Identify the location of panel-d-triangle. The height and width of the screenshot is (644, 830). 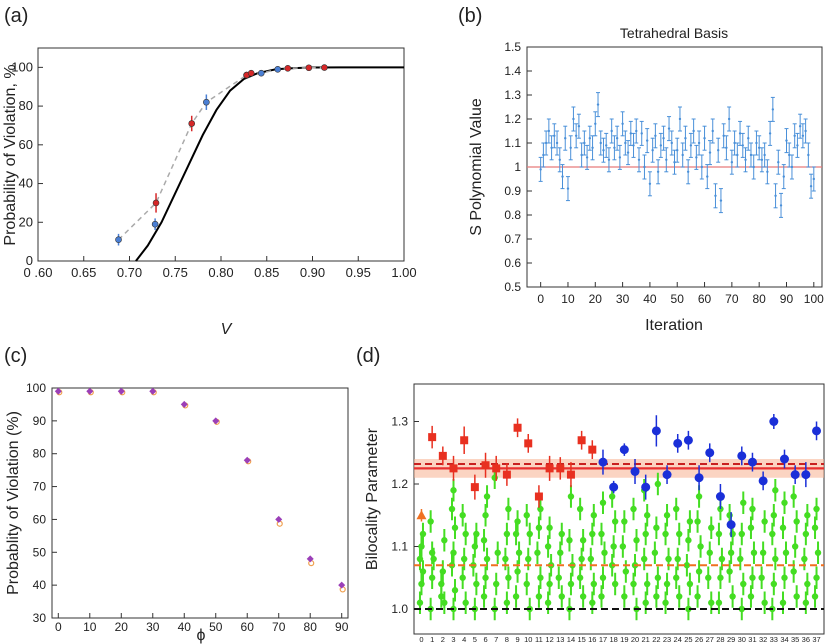
(421, 515).